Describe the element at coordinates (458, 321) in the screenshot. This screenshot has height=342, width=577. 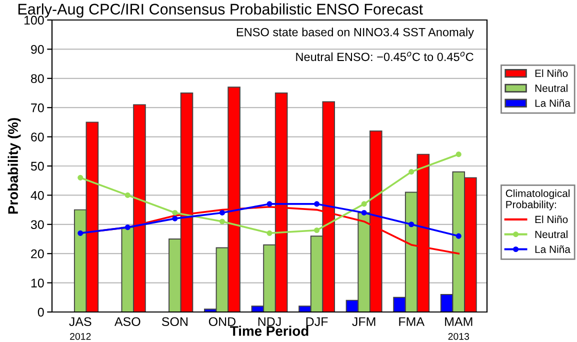
I see `x-tick-label: MAM` at that location.